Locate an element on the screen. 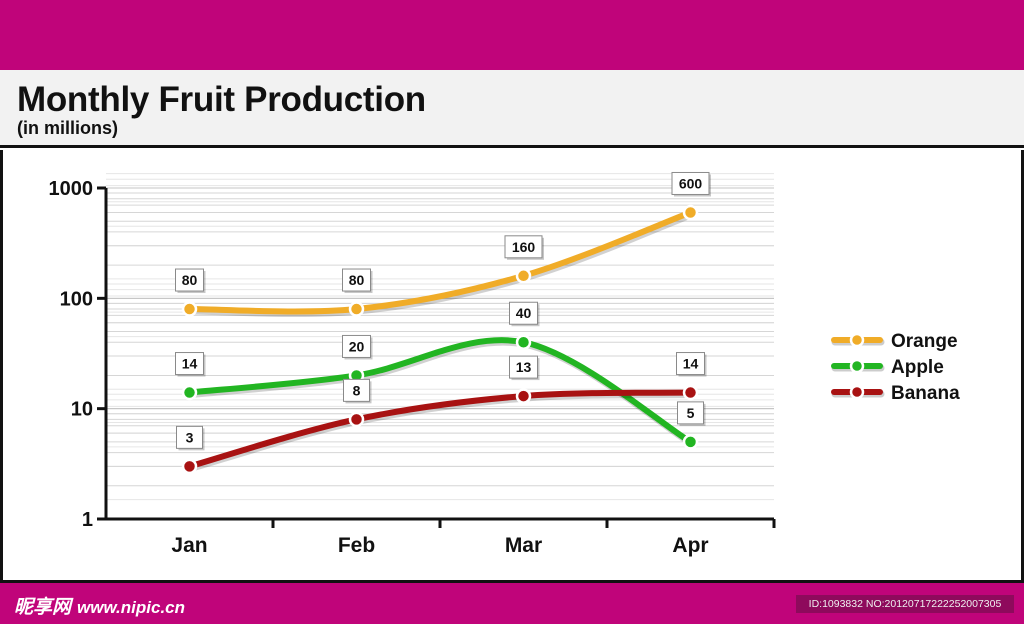 The height and width of the screenshot is (624, 1024). legend-label: Apple is located at coordinates (917, 367).